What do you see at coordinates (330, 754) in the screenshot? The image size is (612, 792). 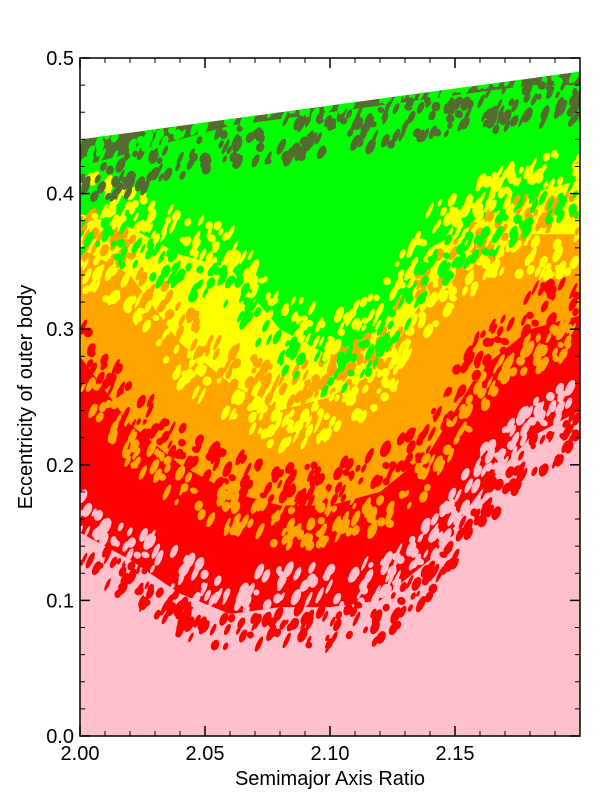 I see `x-tick-label: 2.10` at bounding box center [330, 754].